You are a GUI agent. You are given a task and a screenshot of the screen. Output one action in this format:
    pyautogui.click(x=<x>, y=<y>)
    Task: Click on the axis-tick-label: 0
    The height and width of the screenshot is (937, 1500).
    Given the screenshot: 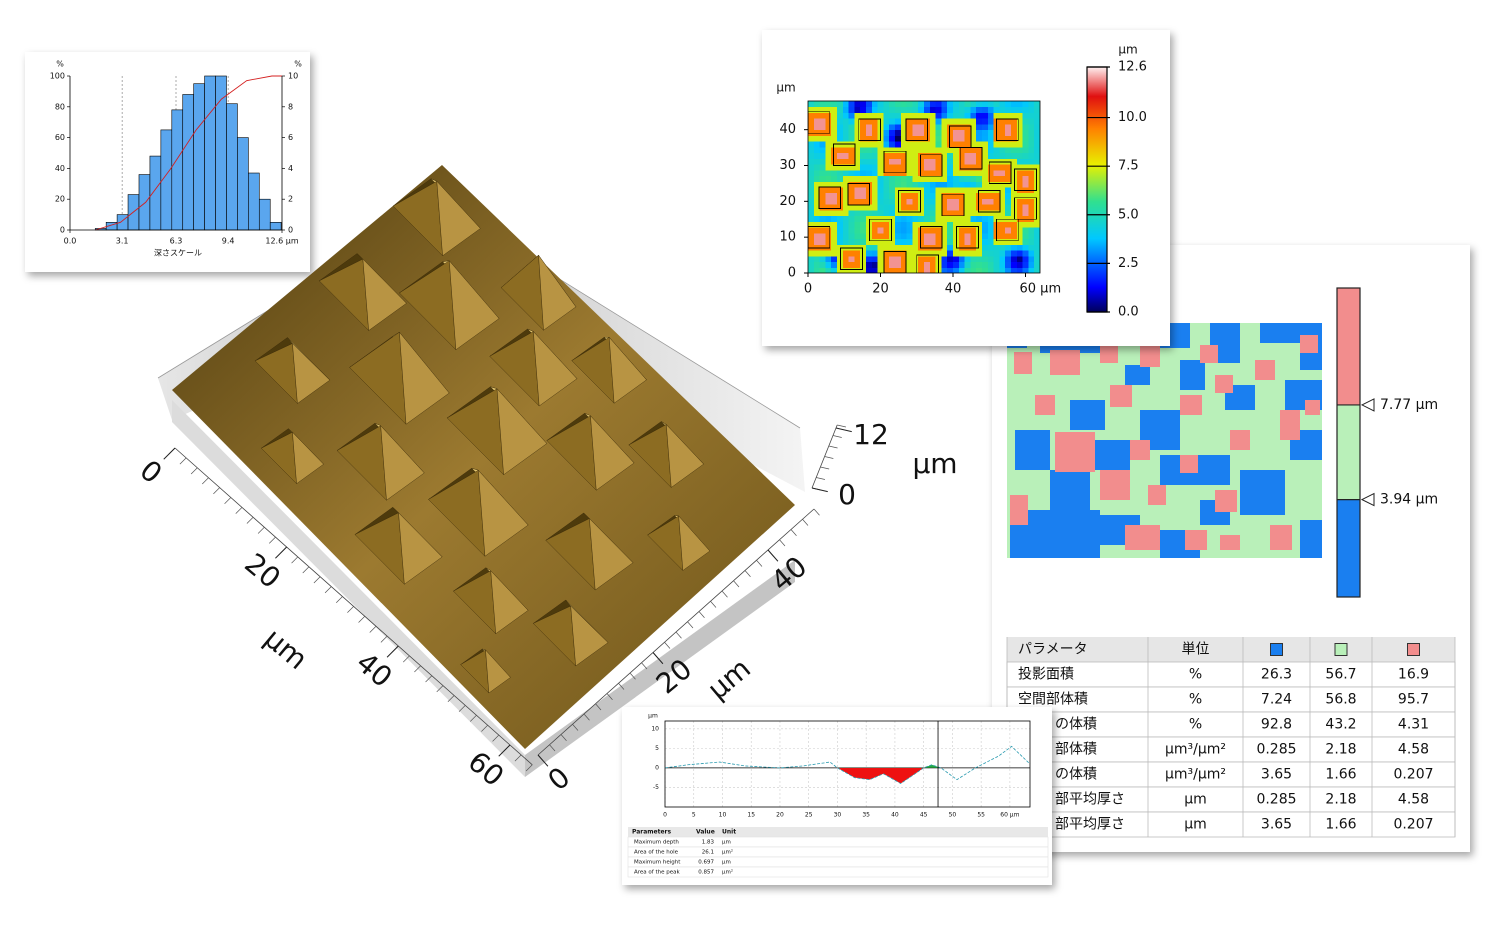 What is the action you would take?
    pyautogui.click(x=847, y=494)
    